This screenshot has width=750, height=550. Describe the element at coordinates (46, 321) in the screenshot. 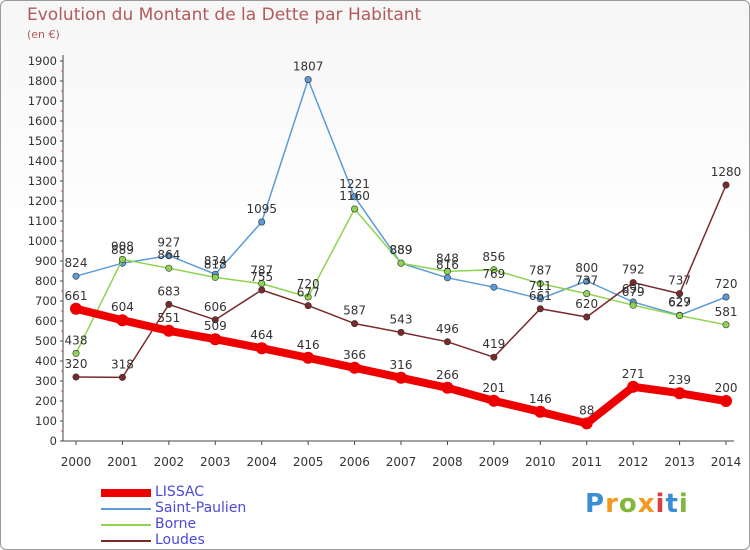

I see `y-tick-label: 600` at that location.